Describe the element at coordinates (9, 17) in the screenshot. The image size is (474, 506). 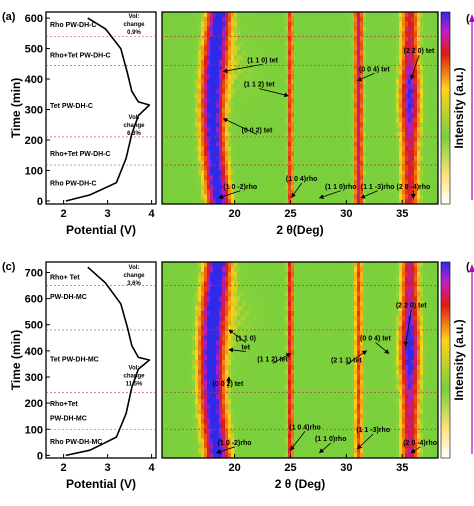
I see `panel-tag: (a)` at that location.